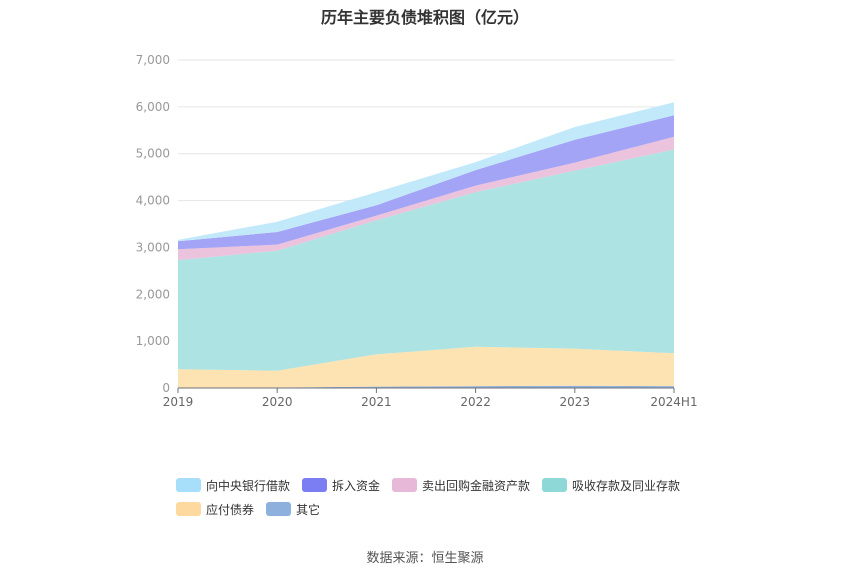 Image resolution: width=850 pixels, height=575 pixels. I want to click on legend: 向中央银行借款 拆入资金 卖出回购金融资产款 吸收存款及同业存款应付债券 其它, so click(436, 497).